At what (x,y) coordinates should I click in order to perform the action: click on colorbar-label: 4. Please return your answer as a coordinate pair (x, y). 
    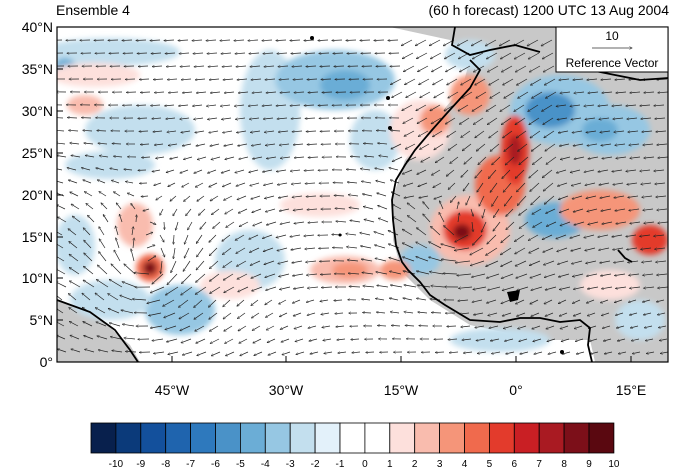
    Looking at the image, I should click on (464, 464).